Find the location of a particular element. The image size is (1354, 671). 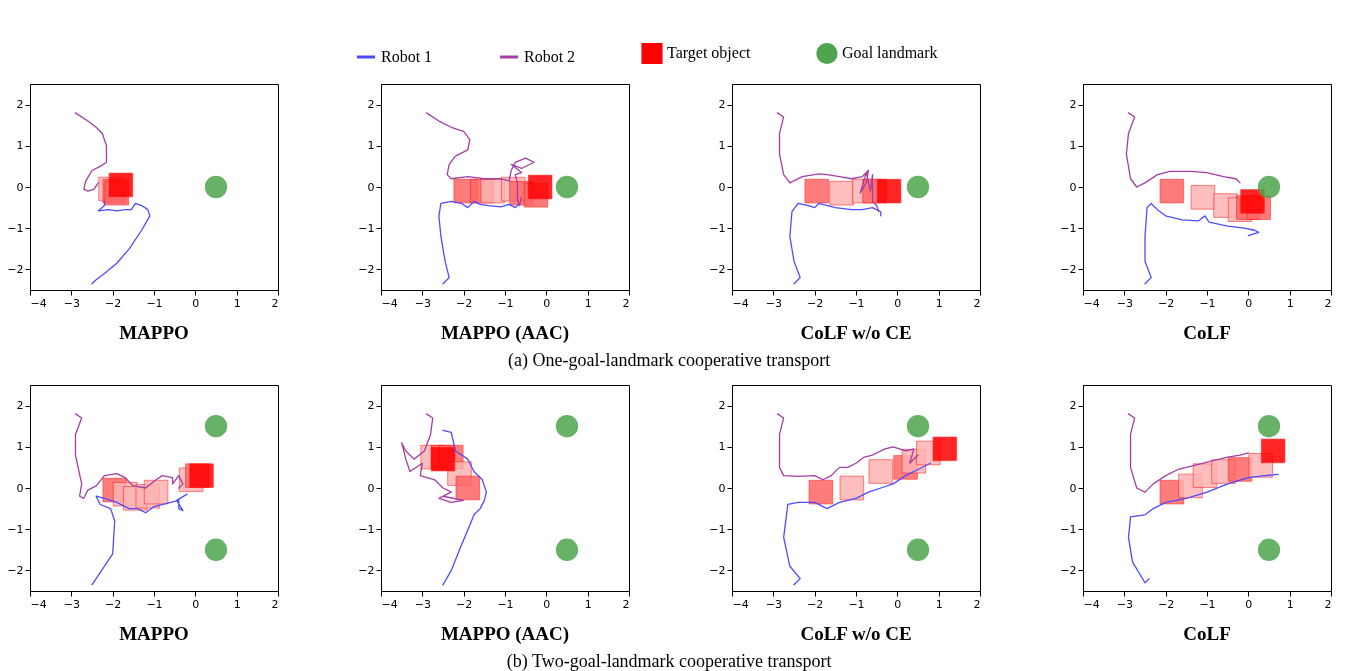

legend-label: Goal landmark is located at coordinates (890, 53).